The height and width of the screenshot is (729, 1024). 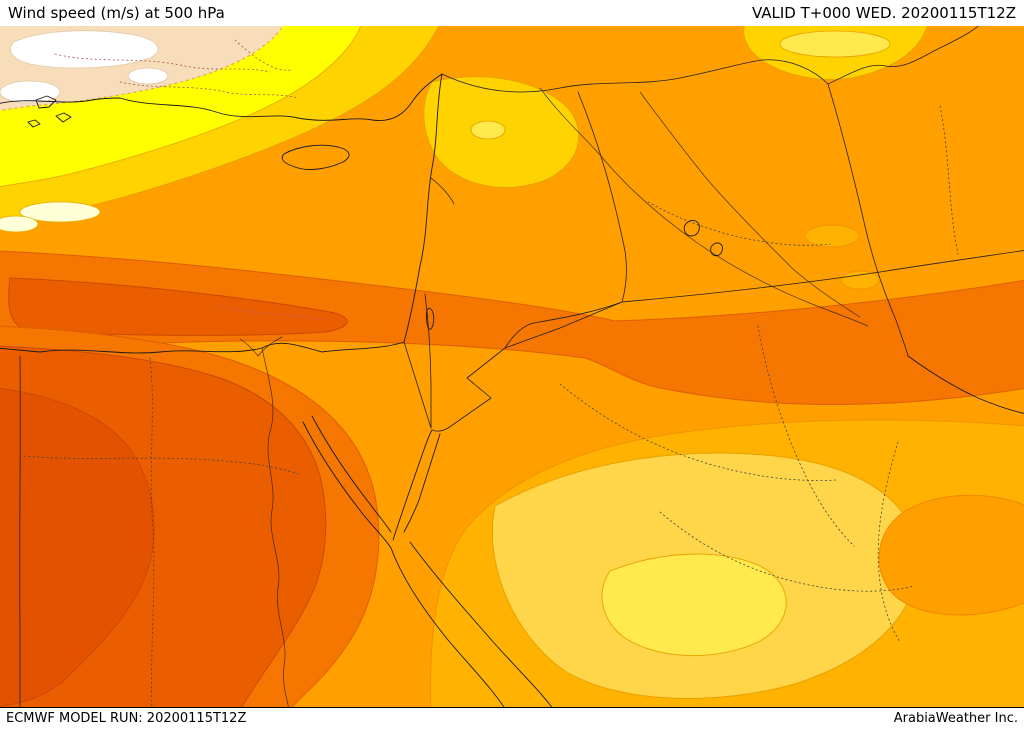 I want to click on egypt-libya-border, so click(x=20, y=531).